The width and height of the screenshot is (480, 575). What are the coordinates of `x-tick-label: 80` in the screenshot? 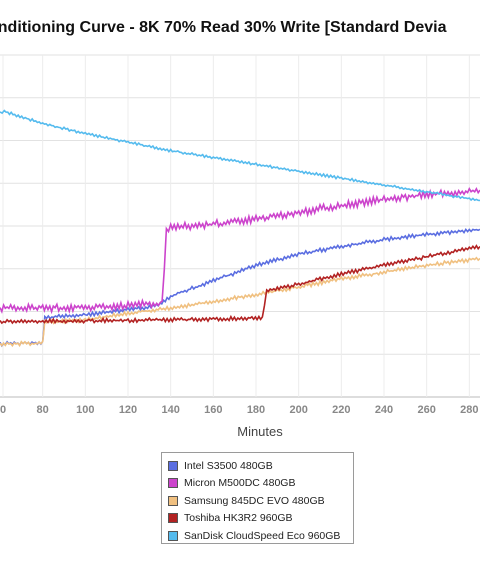 It's located at (43, 410).